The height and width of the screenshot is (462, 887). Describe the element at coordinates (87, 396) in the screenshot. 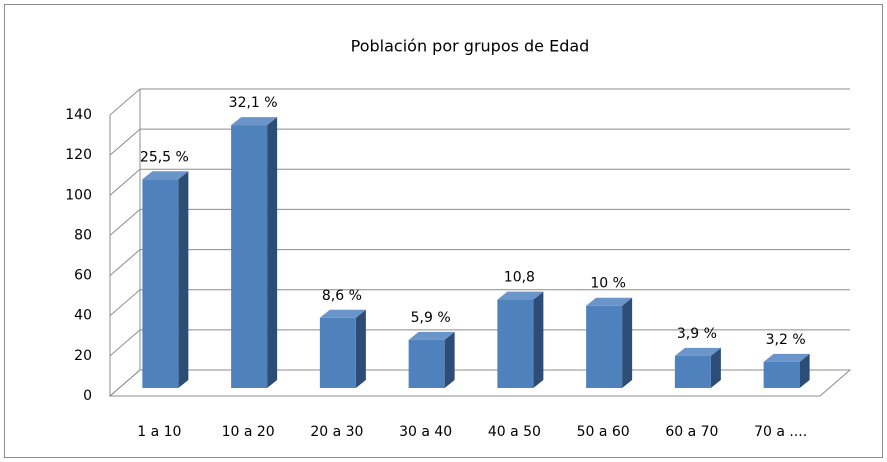

I see `y-tick-label: 0` at that location.